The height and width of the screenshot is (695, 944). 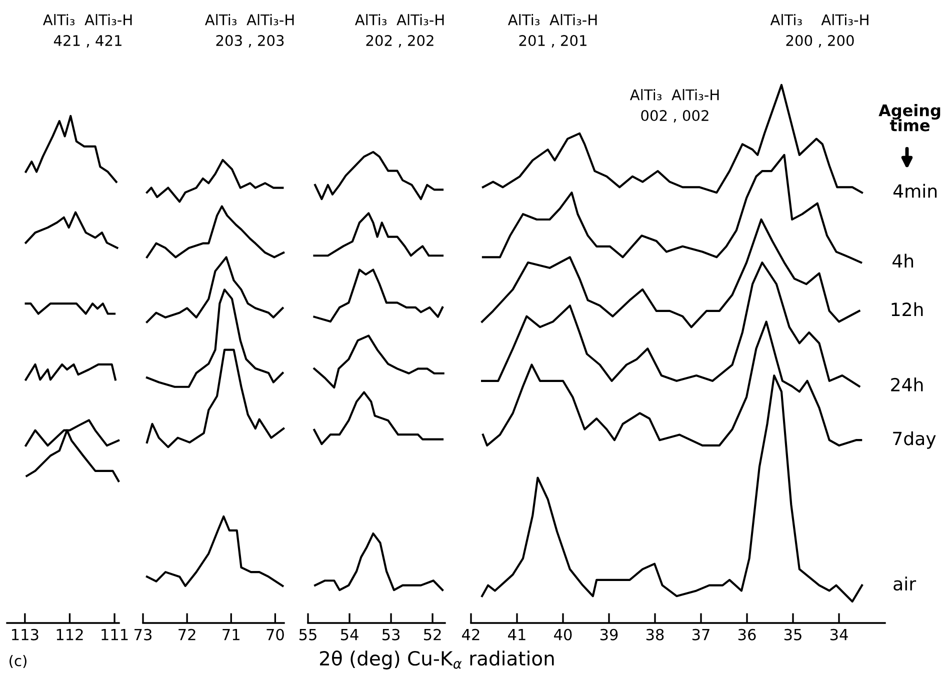 What do you see at coordinates (399, 31) in the screenshot?
I see `text: AlTi₃ AlTi₃-H 202 , 202` at bounding box center [399, 31].